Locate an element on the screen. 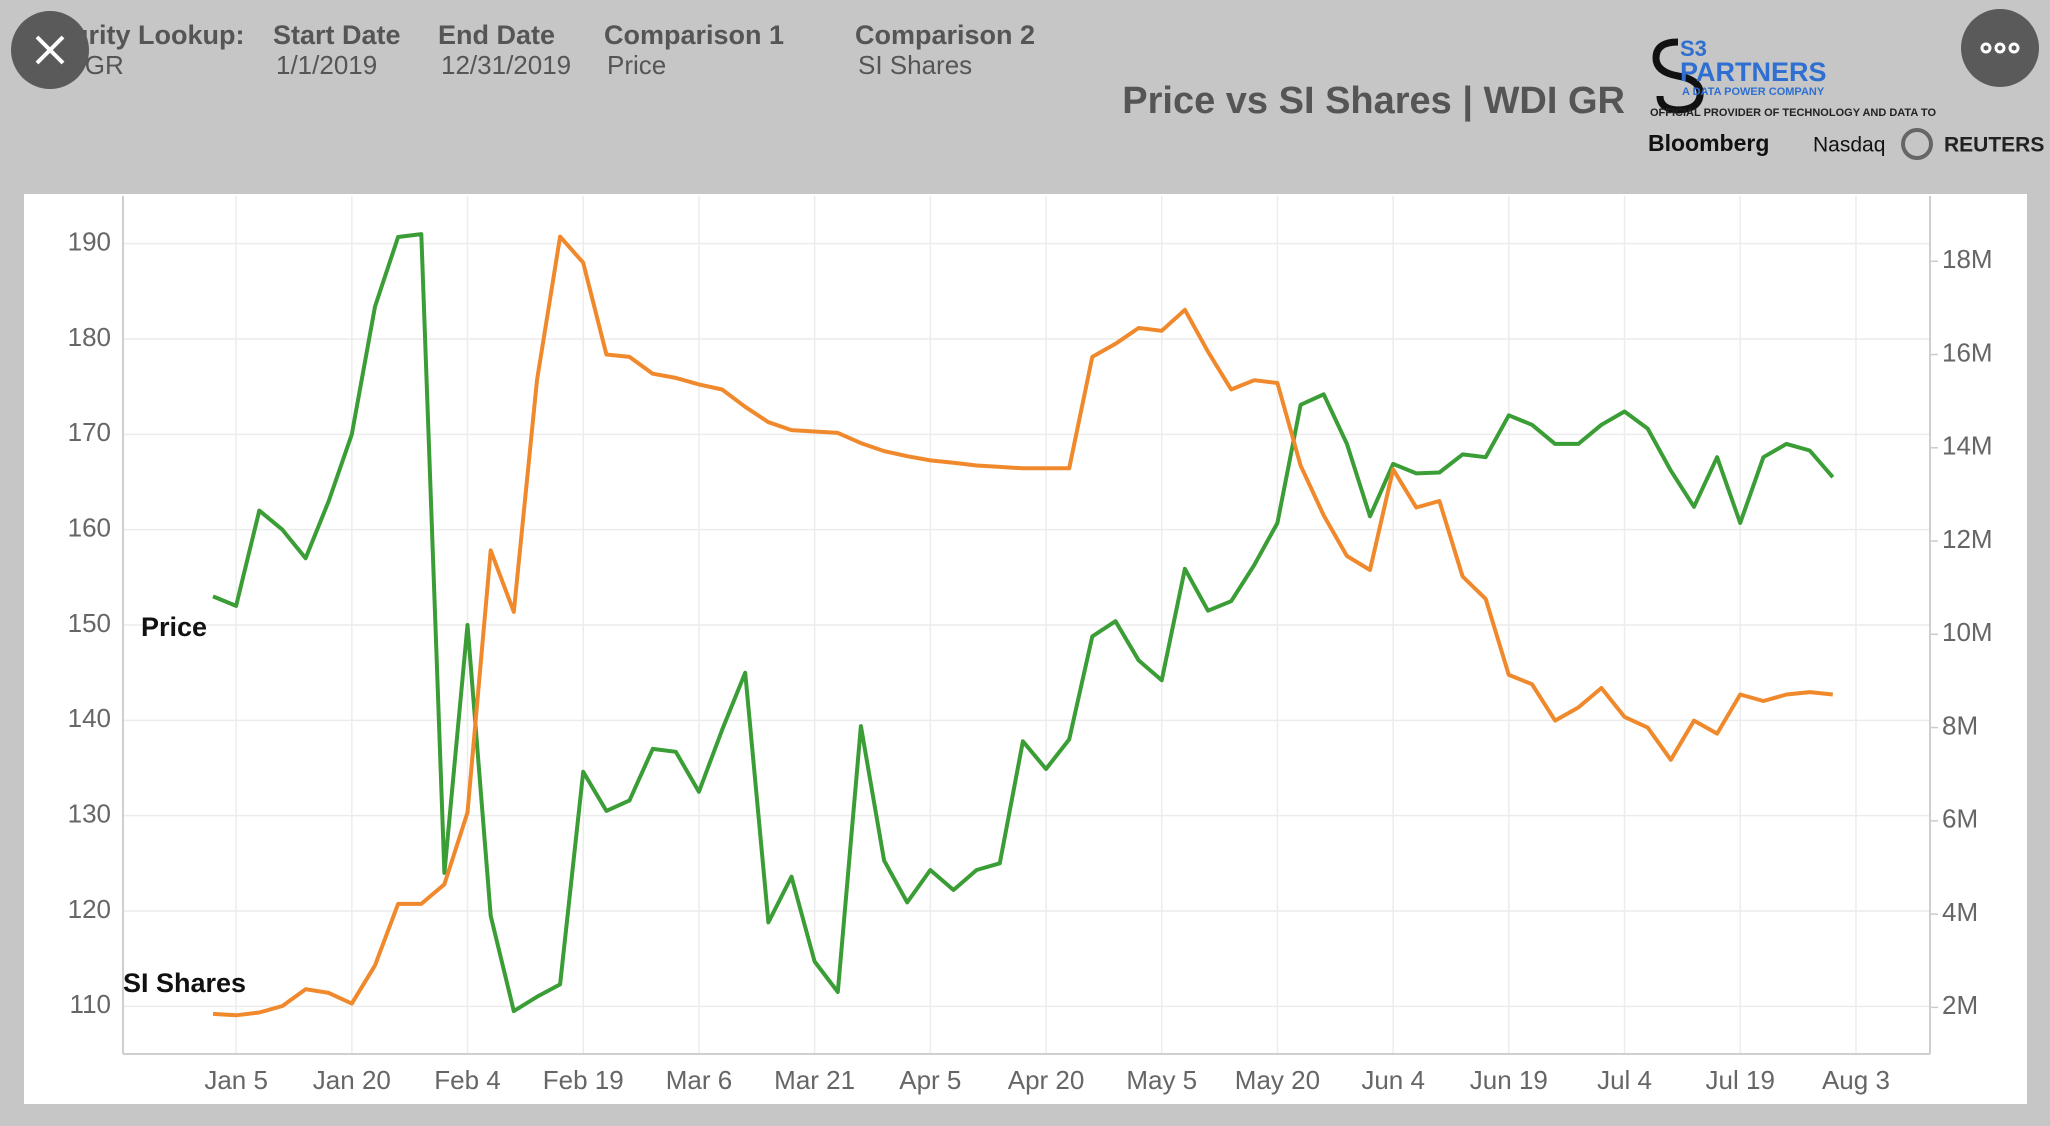  y-tick-label: 130 is located at coordinates (89, 814).